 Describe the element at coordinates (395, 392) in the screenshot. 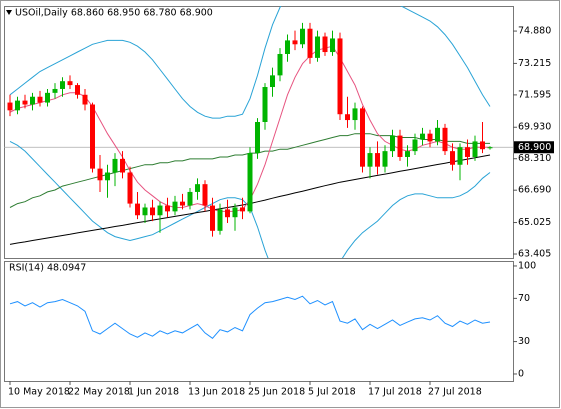

I see `x-tick-label: 17 Jul 2018` at that location.